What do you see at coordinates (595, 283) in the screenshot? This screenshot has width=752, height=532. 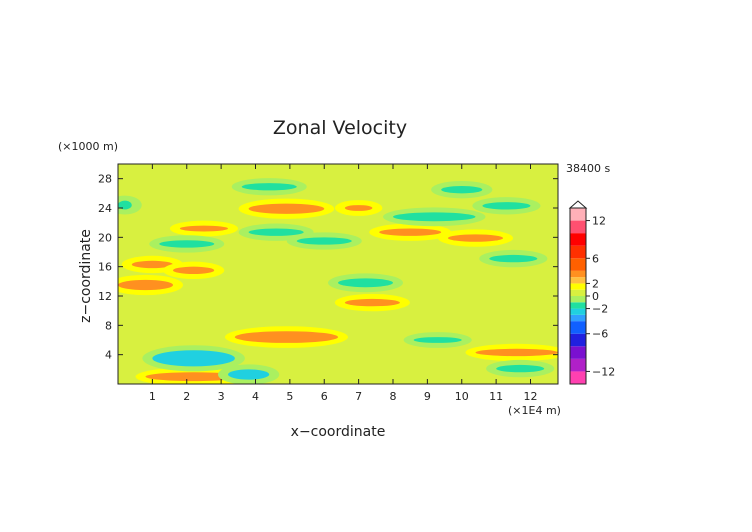 I see `colorbar-tick-label: 2` at bounding box center [595, 283].